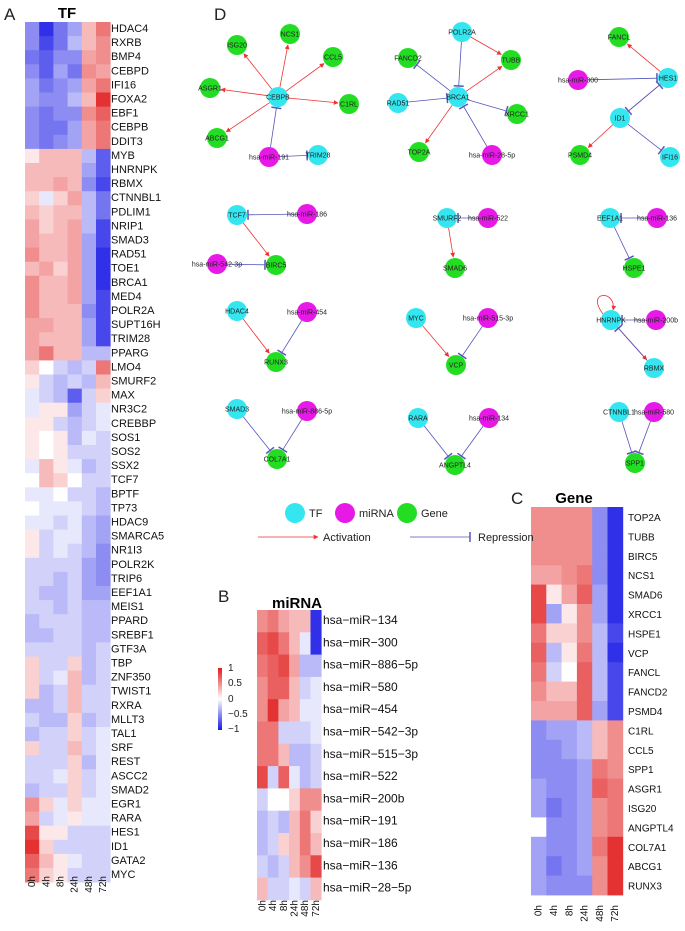 This screenshot has width=685, height=931. I want to click on tf-row-label: PPARD, so click(129, 621).